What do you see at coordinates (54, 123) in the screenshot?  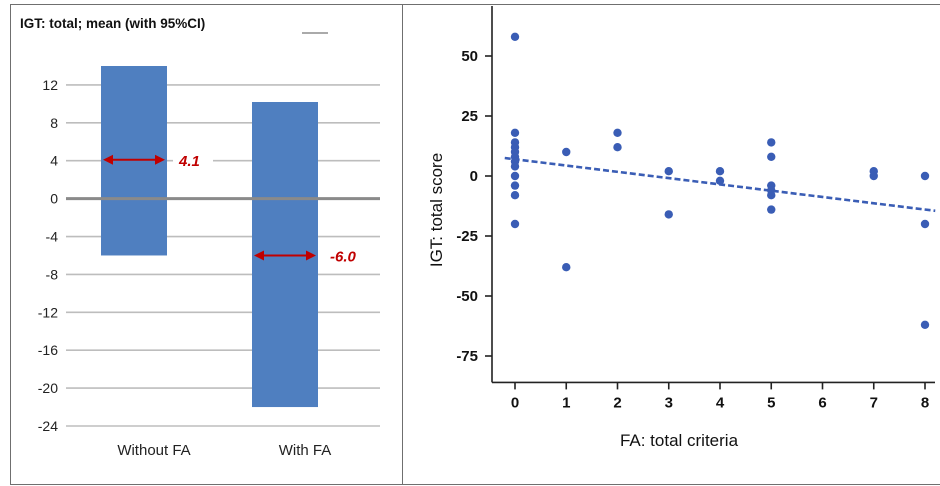 I see `y-tick-label: 8` at bounding box center [54, 123].